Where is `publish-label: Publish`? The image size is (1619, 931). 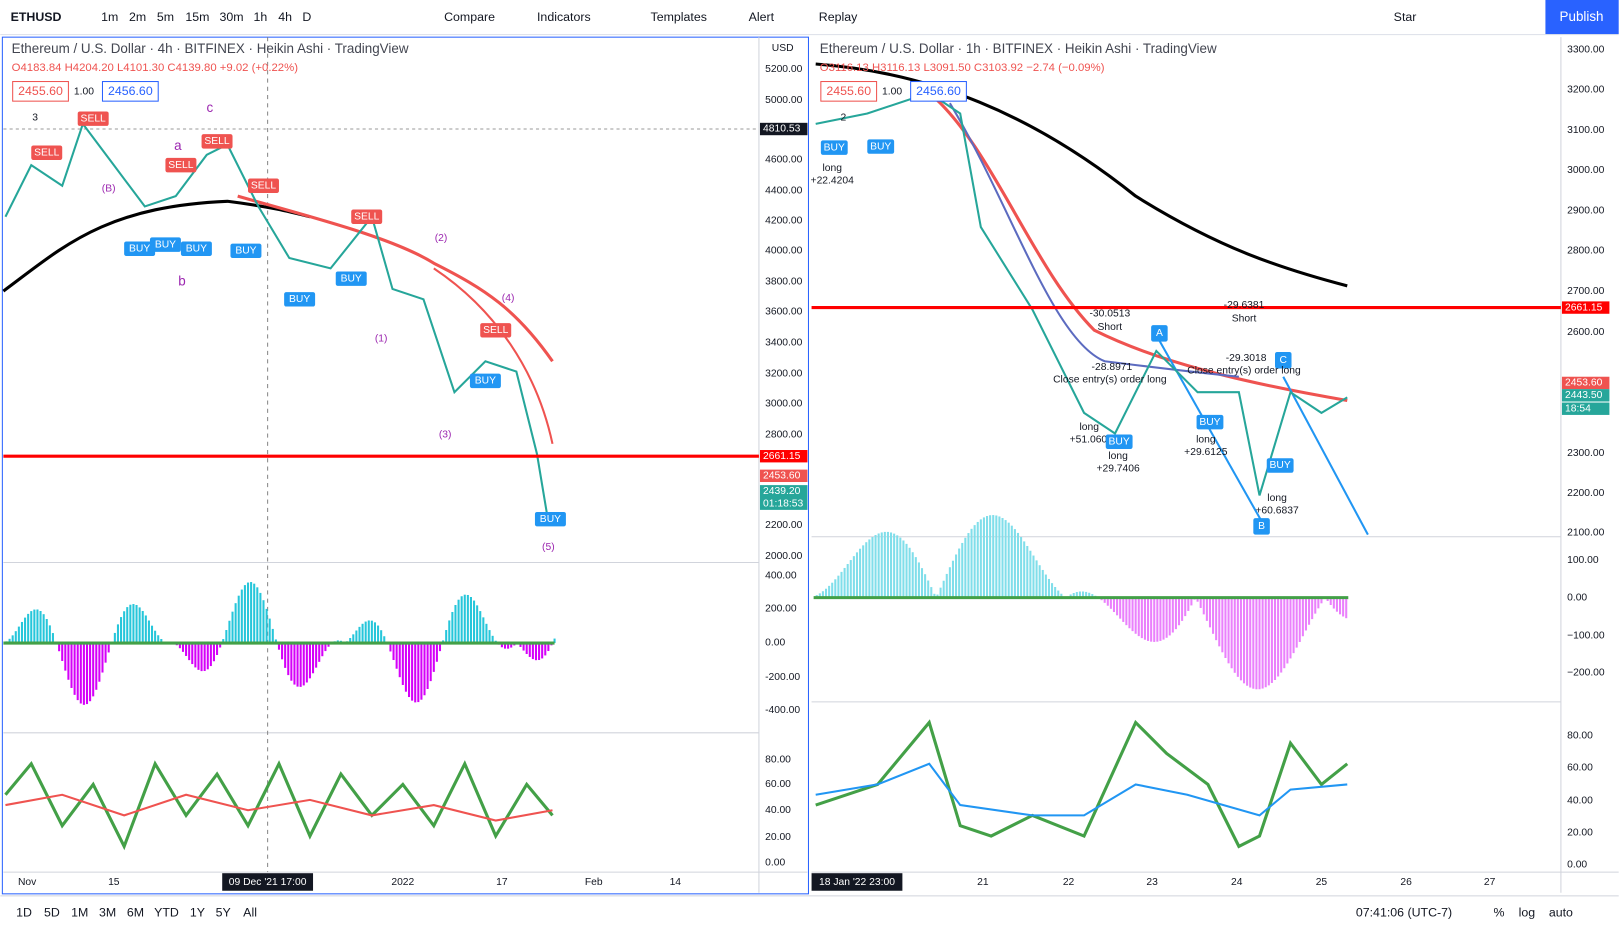
publish-label: Publish is located at coordinates (1582, 16).